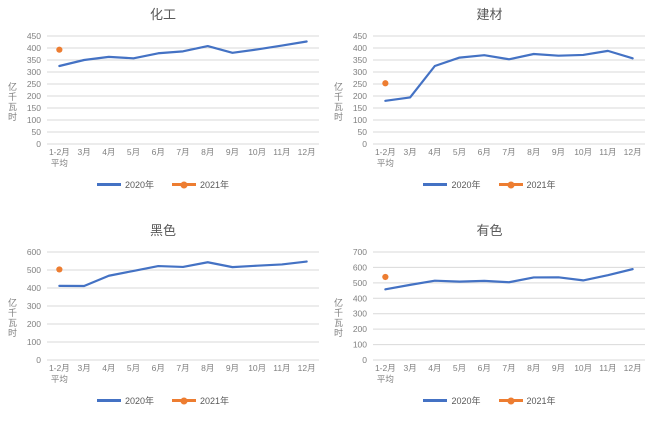 This screenshot has width=653, height=432. Describe the element at coordinates (162, 14) in the screenshot. I see `chart-title: 化工` at that location.